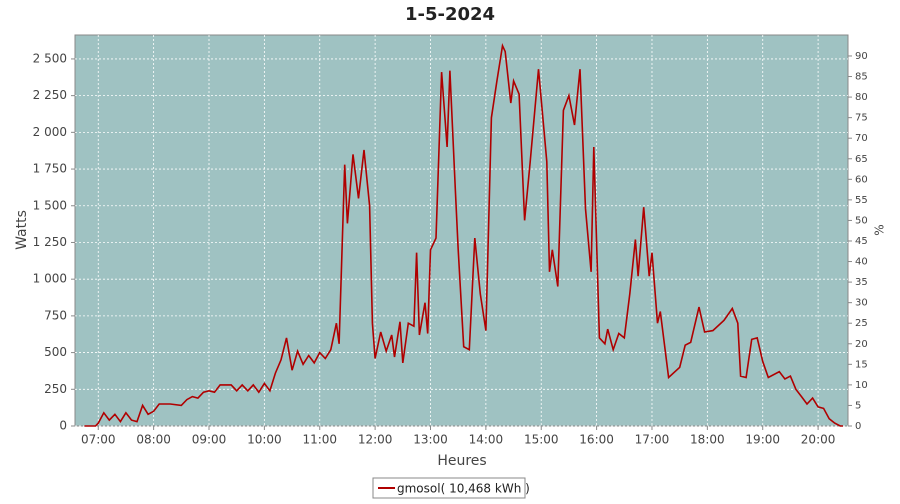 The width and height of the screenshot is (900, 504). I want to click on y-tick-label: 2 500, so click(50, 58).